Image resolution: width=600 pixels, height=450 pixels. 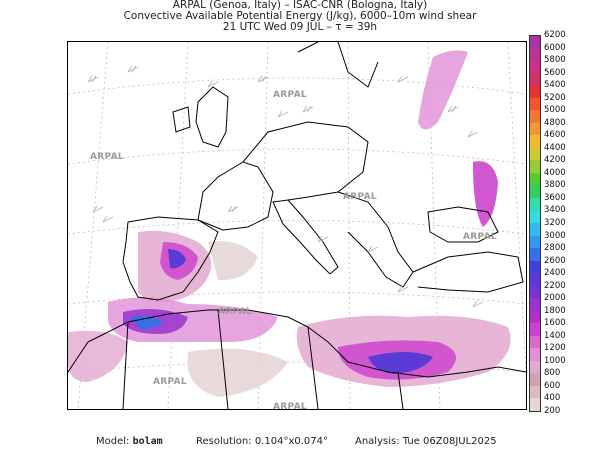 I want to click on colorbar-tick-label: 1800, so click(x=555, y=310).